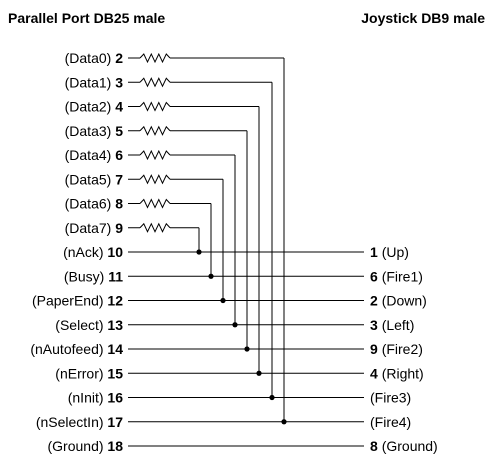 This screenshot has width=493, height=473. What do you see at coordinates (81, 325) in the screenshot?
I see `left-pin-name: (Select)` at bounding box center [81, 325].